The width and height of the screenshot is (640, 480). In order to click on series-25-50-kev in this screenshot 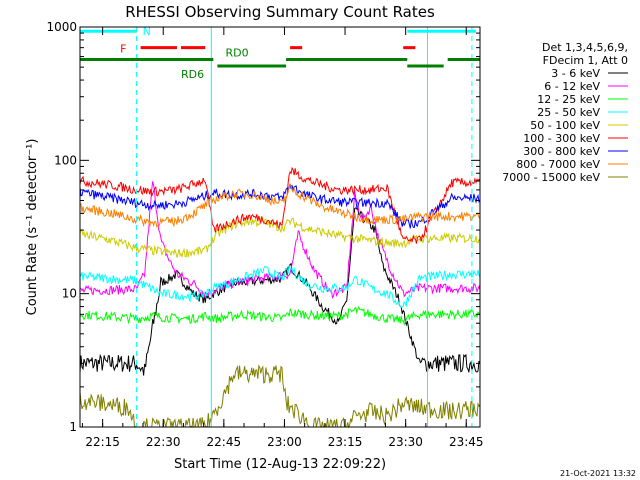, I will do `click(280, 286)`.